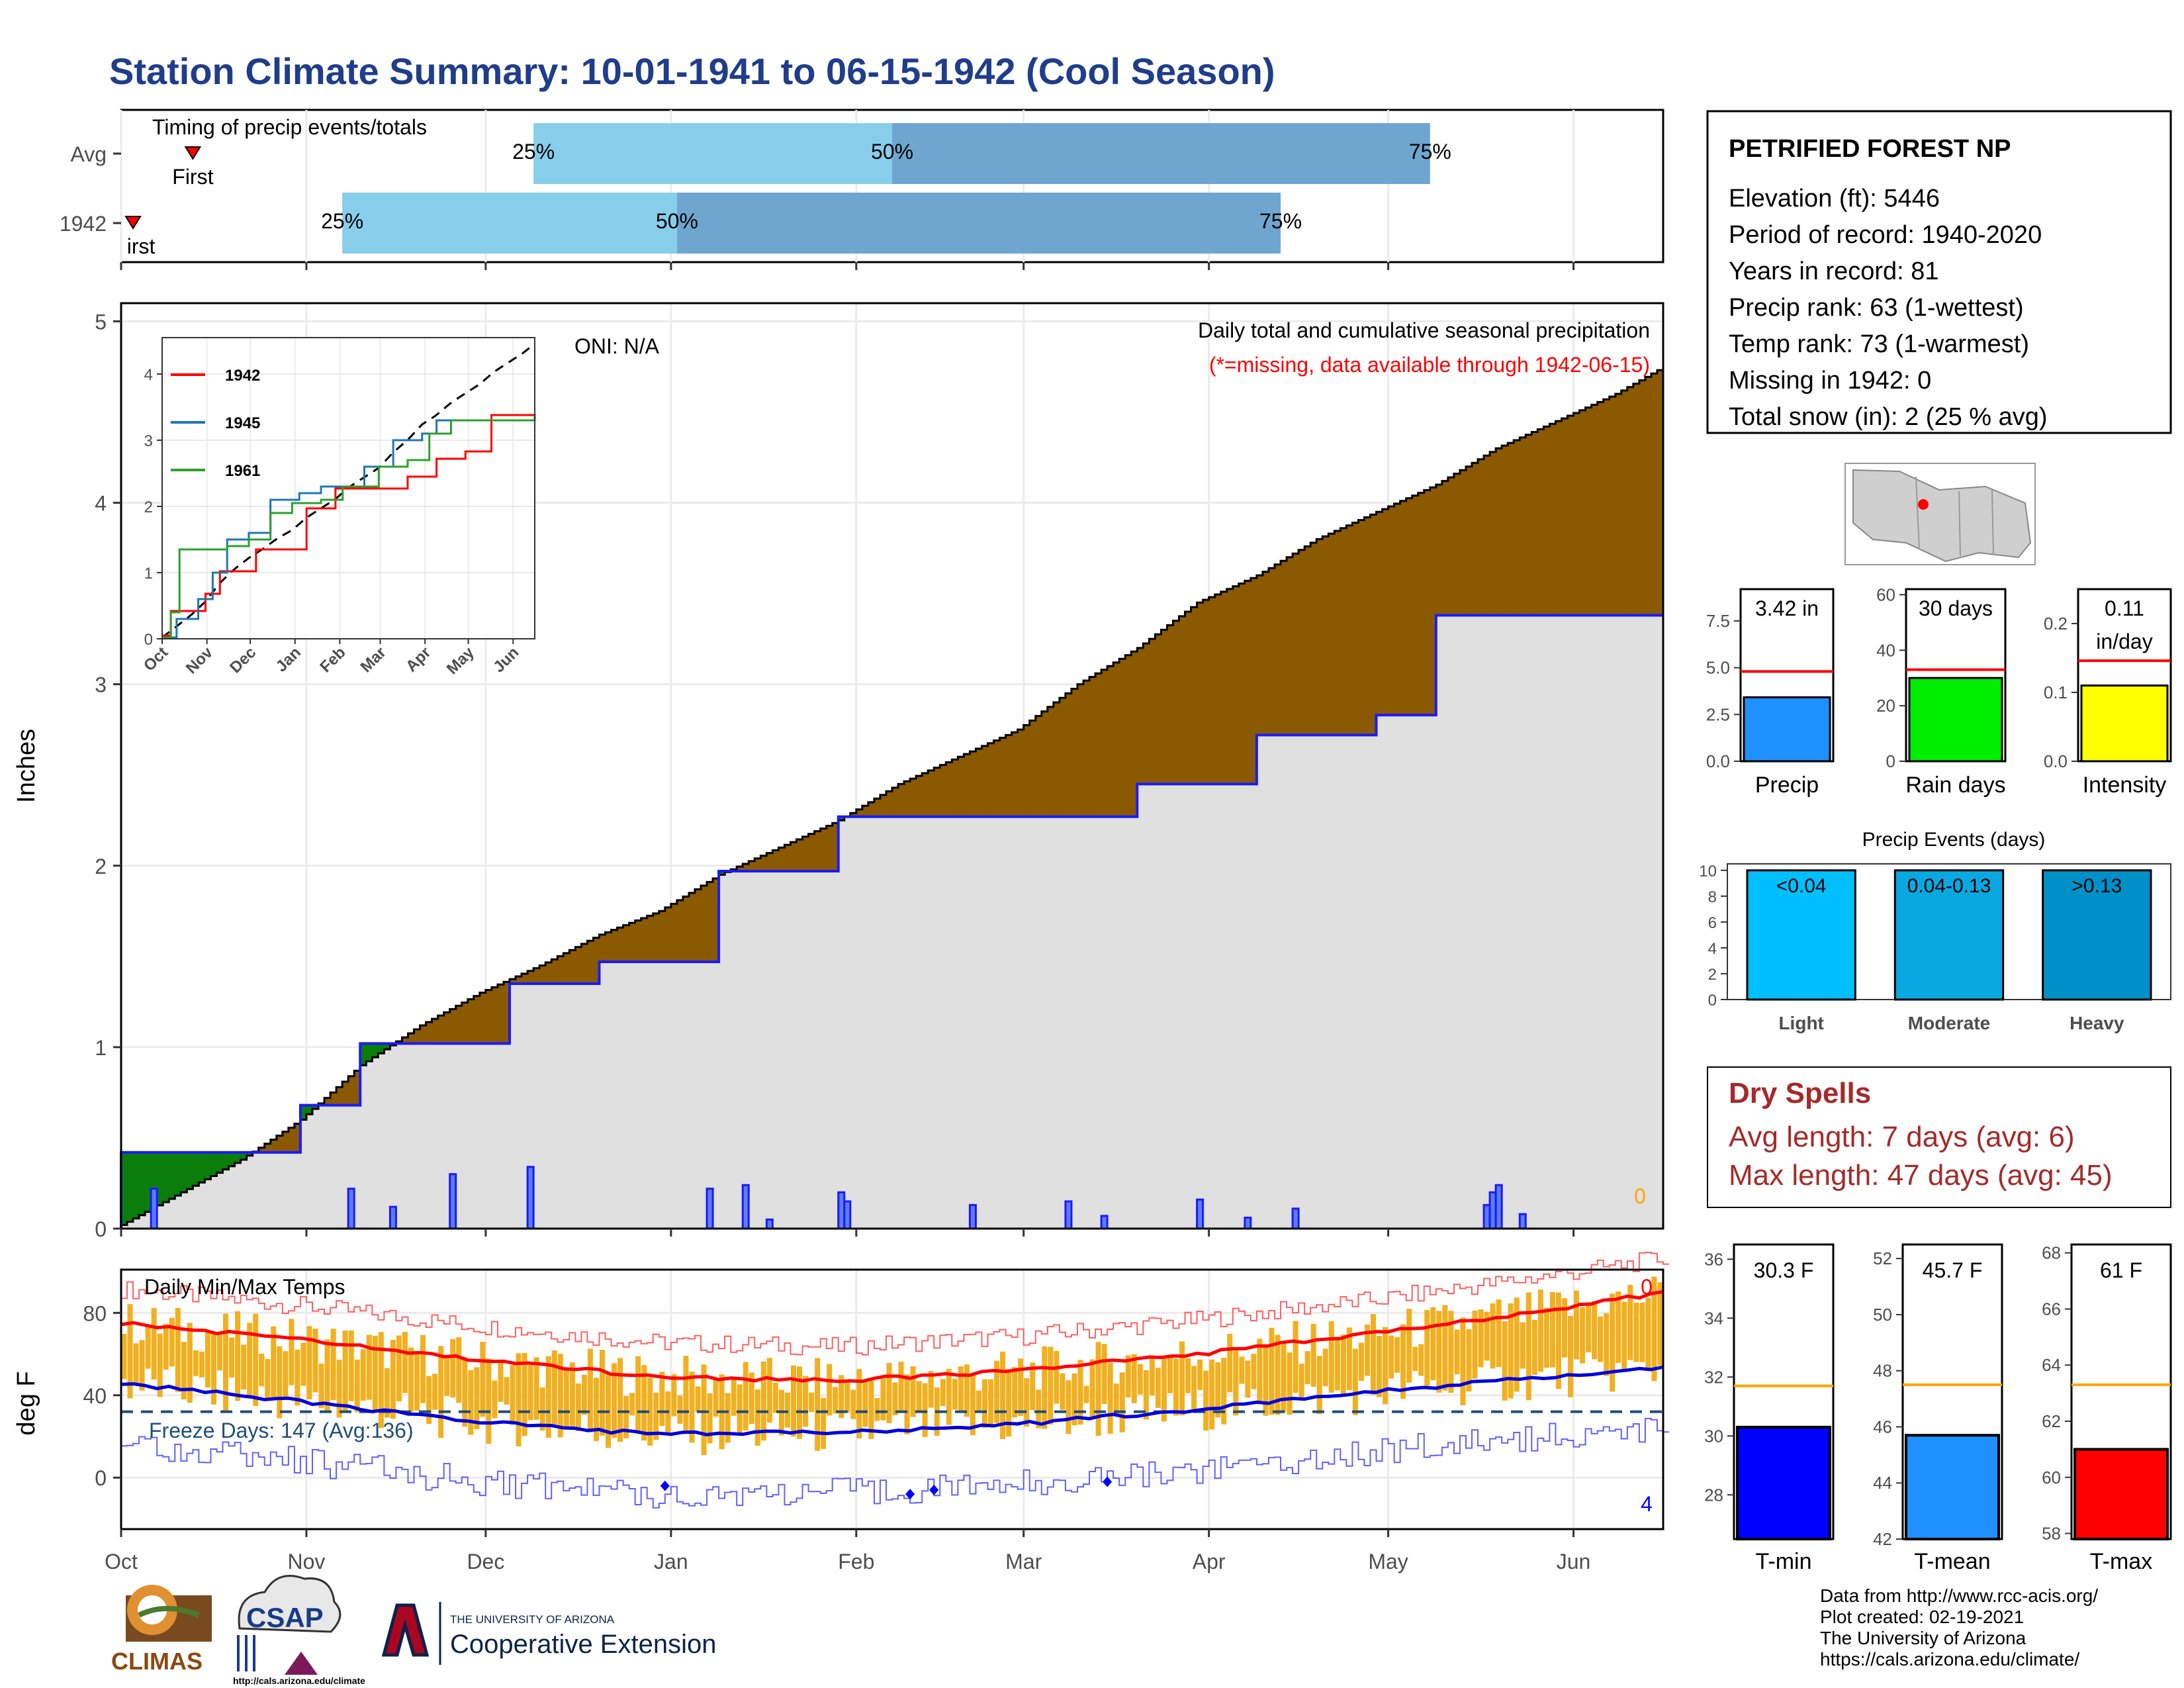 This screenshot has width=2184, height=1688. Describe the element at coordinates (1108, 1481) in the screenshot. I see `record-low-marker` at that location.